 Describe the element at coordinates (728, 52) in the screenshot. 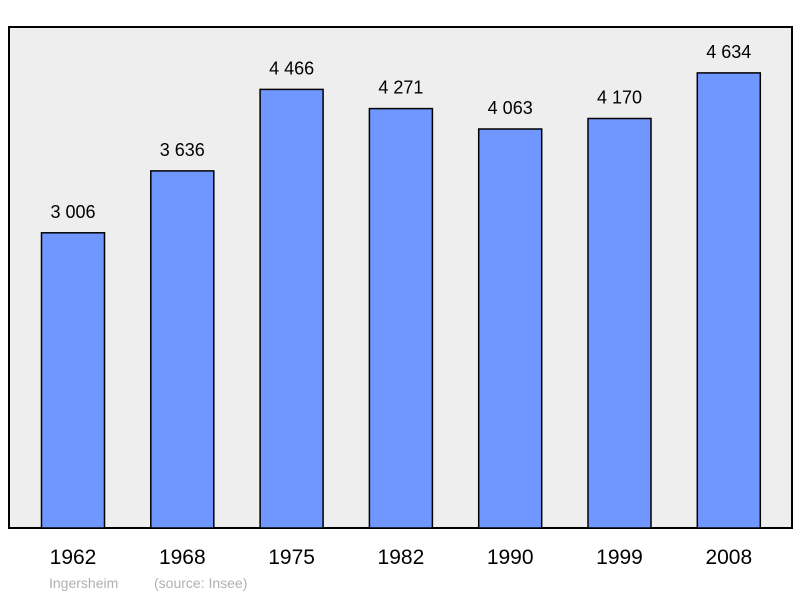

I see `value-label-2008: 4 634` at that location.